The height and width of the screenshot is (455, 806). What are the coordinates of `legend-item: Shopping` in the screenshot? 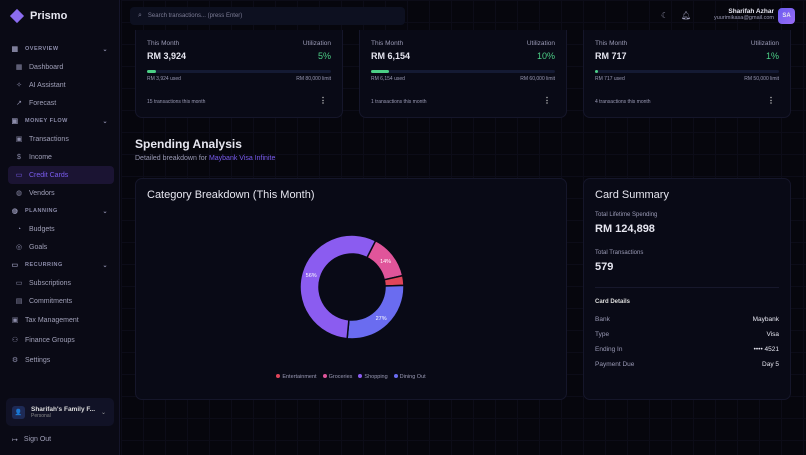 It's located at (373, 377).